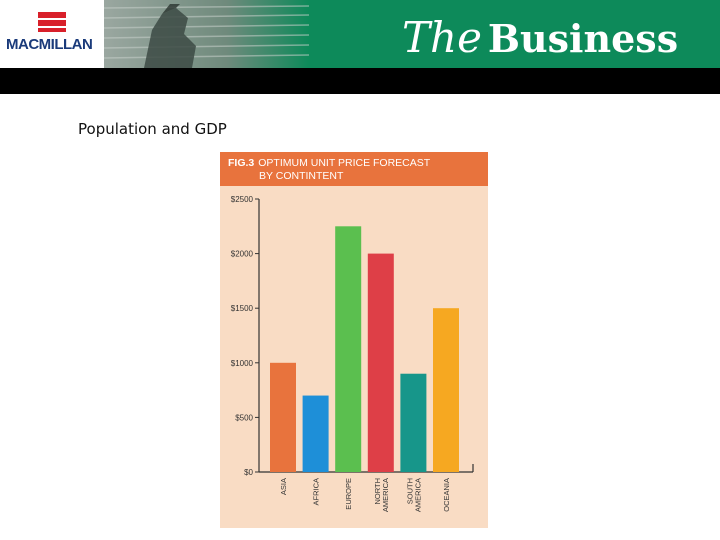 This screenshot has height=540, width=720. I want to click on bar-south-america, so click(413, 422).